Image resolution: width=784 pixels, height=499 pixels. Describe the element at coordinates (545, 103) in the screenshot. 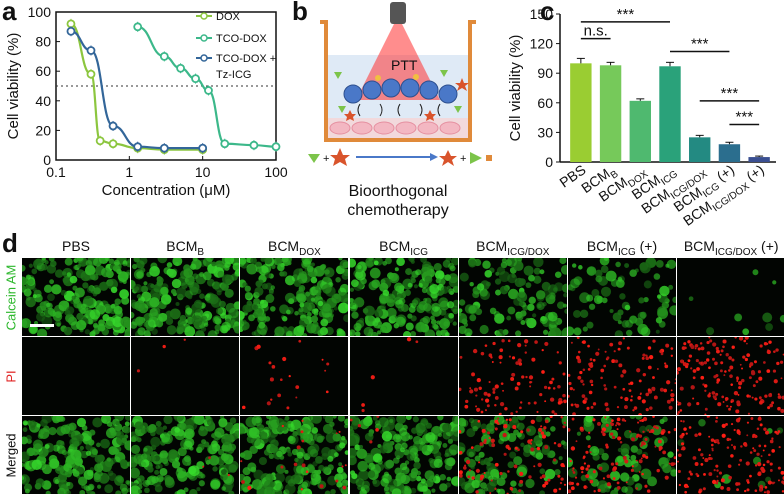

I see `y-tick-label: 60` at that location.